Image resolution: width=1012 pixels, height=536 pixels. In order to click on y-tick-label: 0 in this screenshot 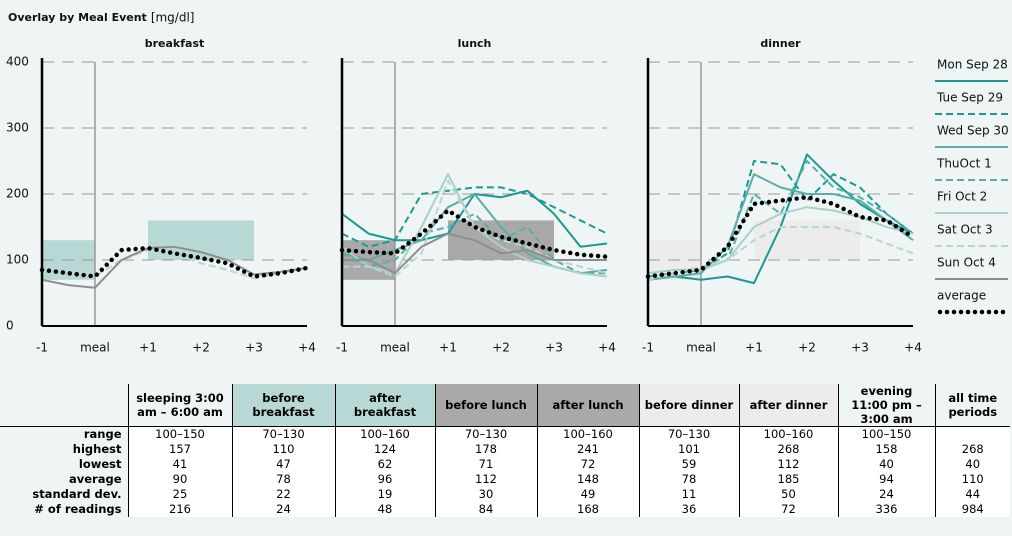, I will do `click(10, 326)`.